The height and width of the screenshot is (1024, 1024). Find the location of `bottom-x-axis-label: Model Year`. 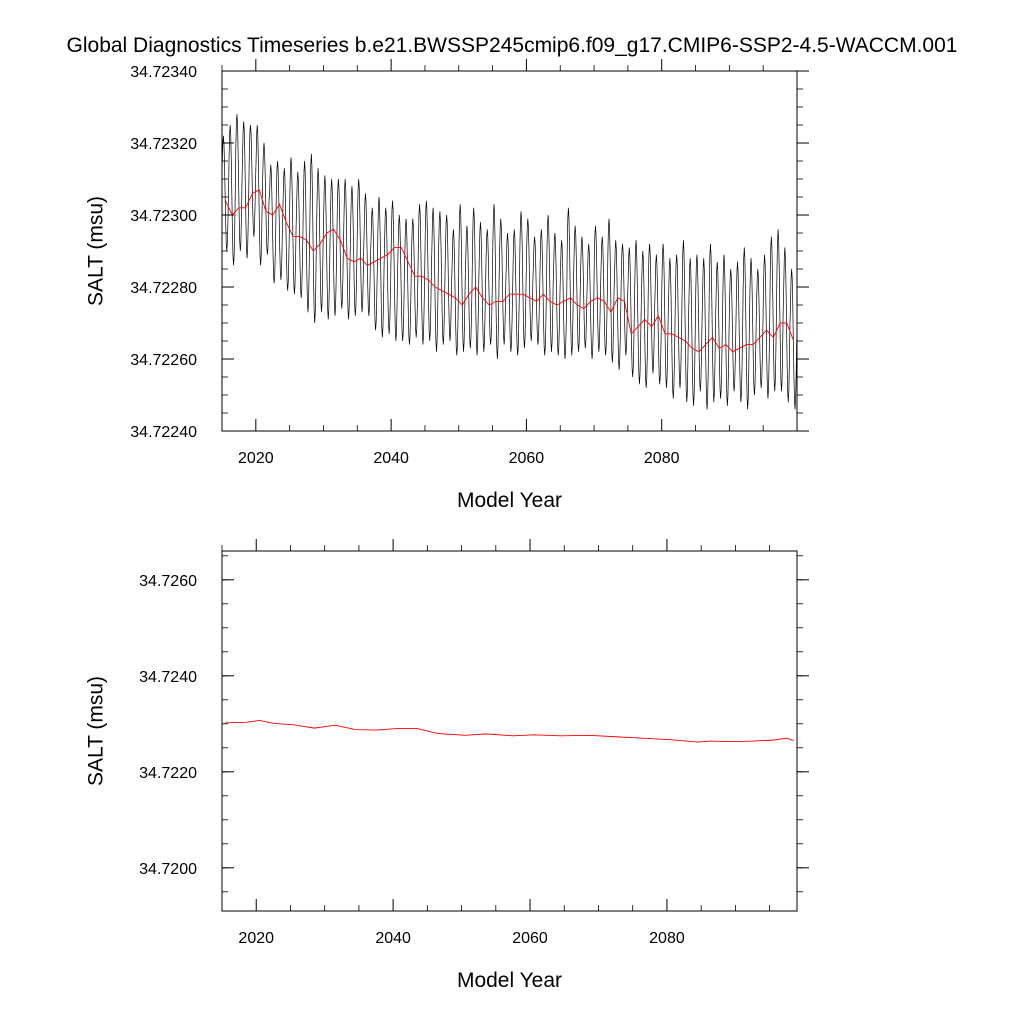

bottom-x-axis-label: Model Year is located at coordinates (509, 980).